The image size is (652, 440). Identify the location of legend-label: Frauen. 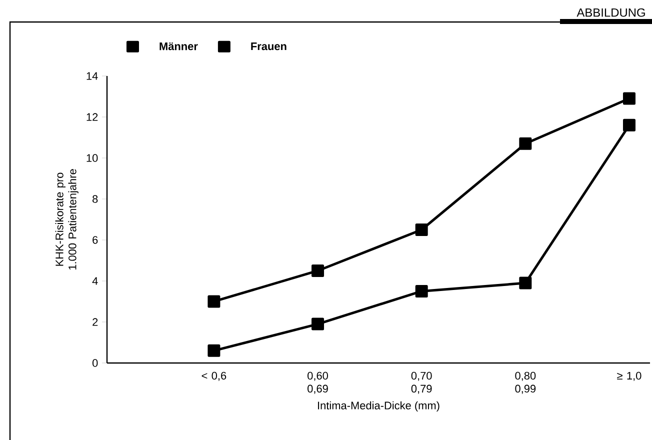
(268, 46).